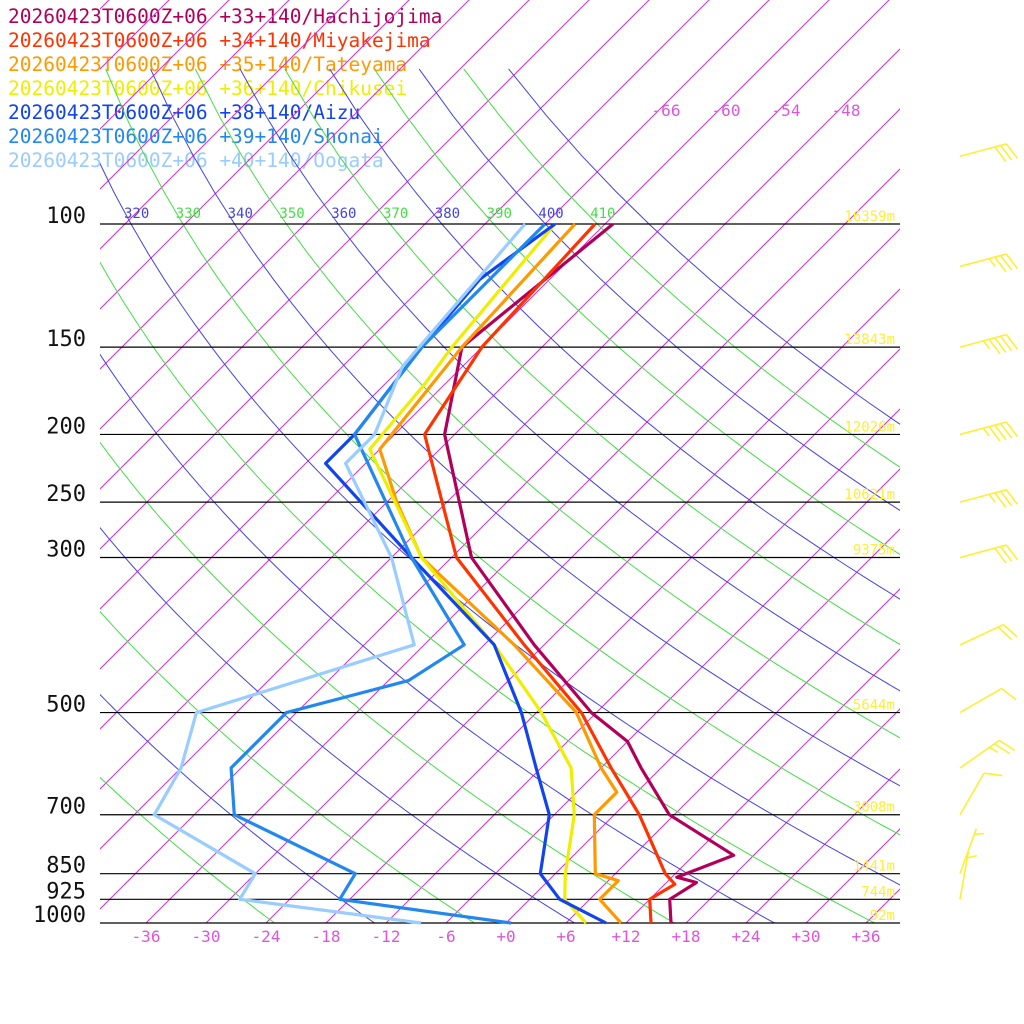 Image resolution: width=1024 pixels, height=1024 pixels. What do you see at coordinates (219, 40) in the screenshot?
I see `legend-entry: 20260423T0600Z+06 +34+140/Miyakejima` at bounding box center [219, 40].